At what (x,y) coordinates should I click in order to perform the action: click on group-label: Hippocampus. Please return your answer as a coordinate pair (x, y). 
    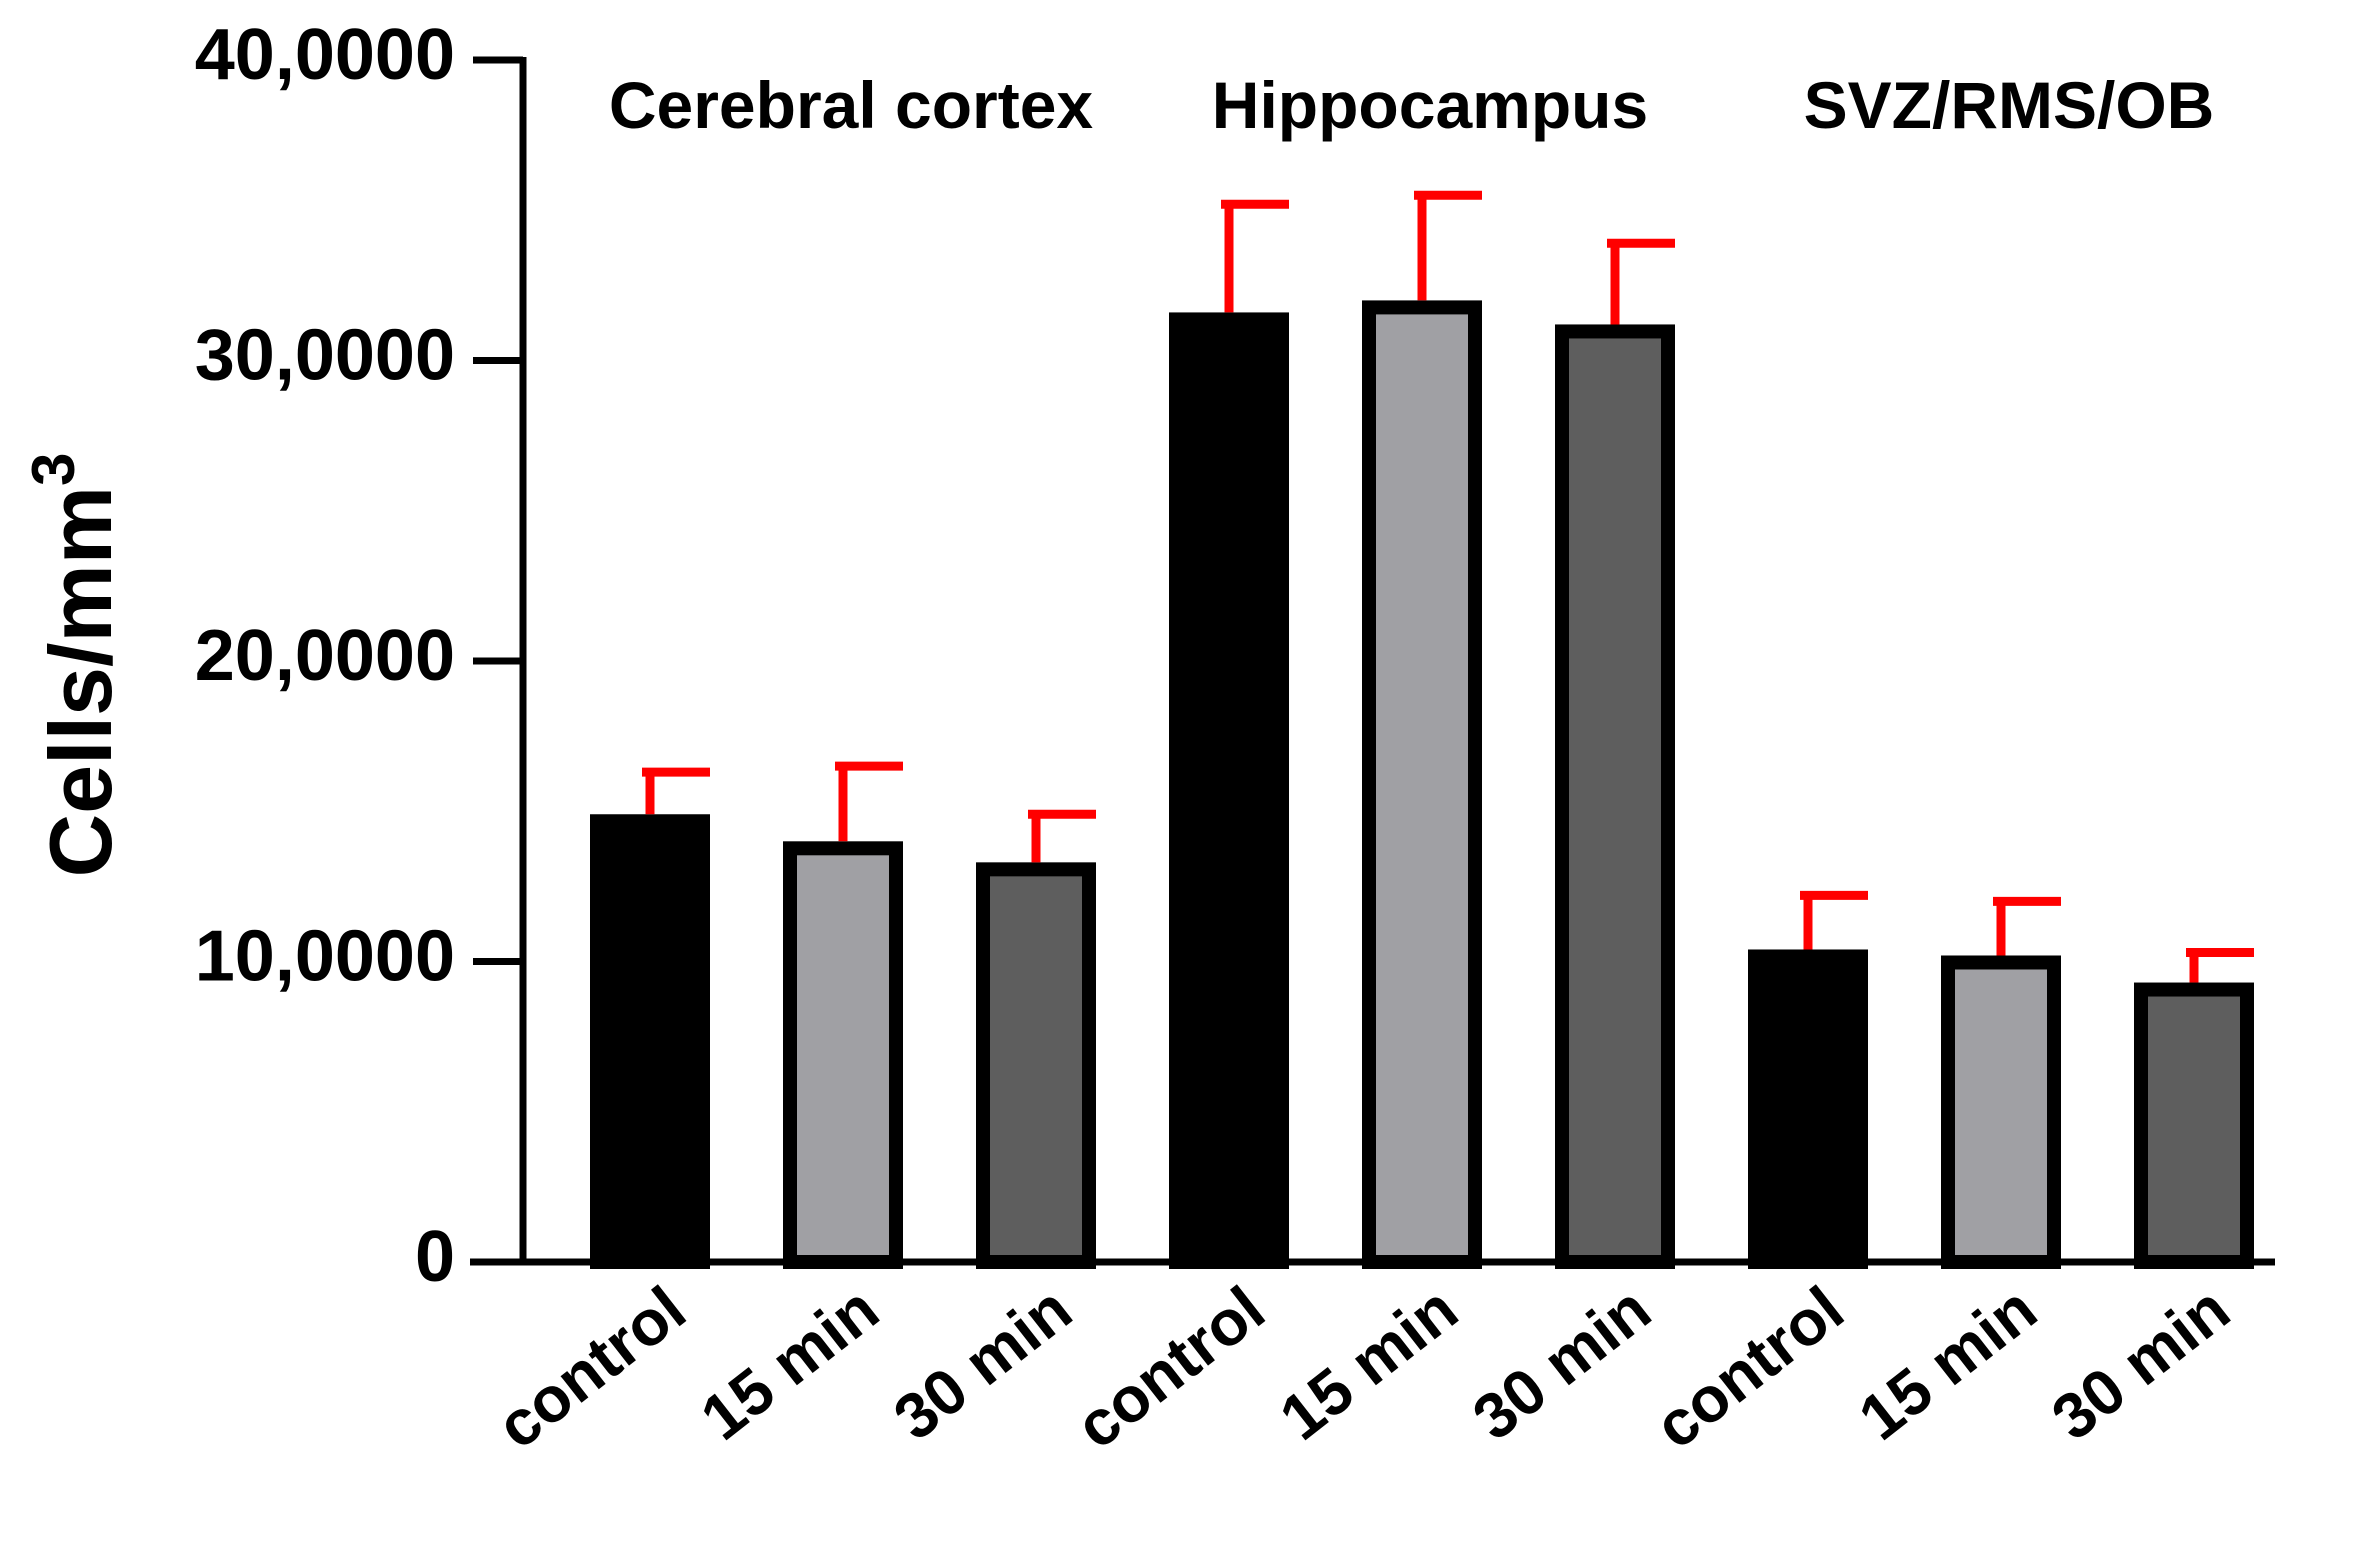
    Looking at the image, I should click on (1430, 105).